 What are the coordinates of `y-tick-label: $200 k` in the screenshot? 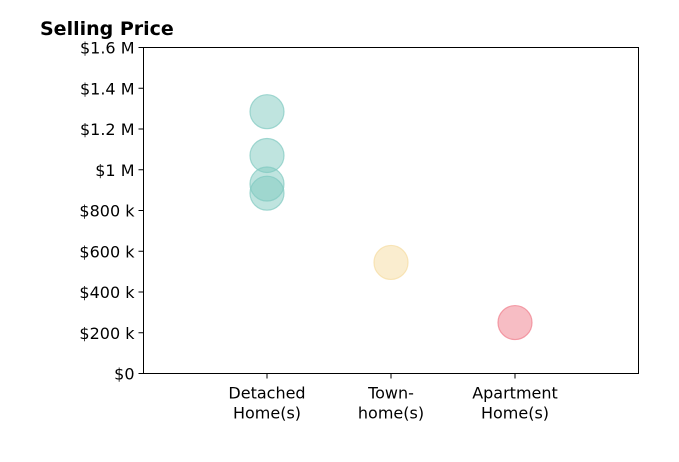 It's located at (107, 333).